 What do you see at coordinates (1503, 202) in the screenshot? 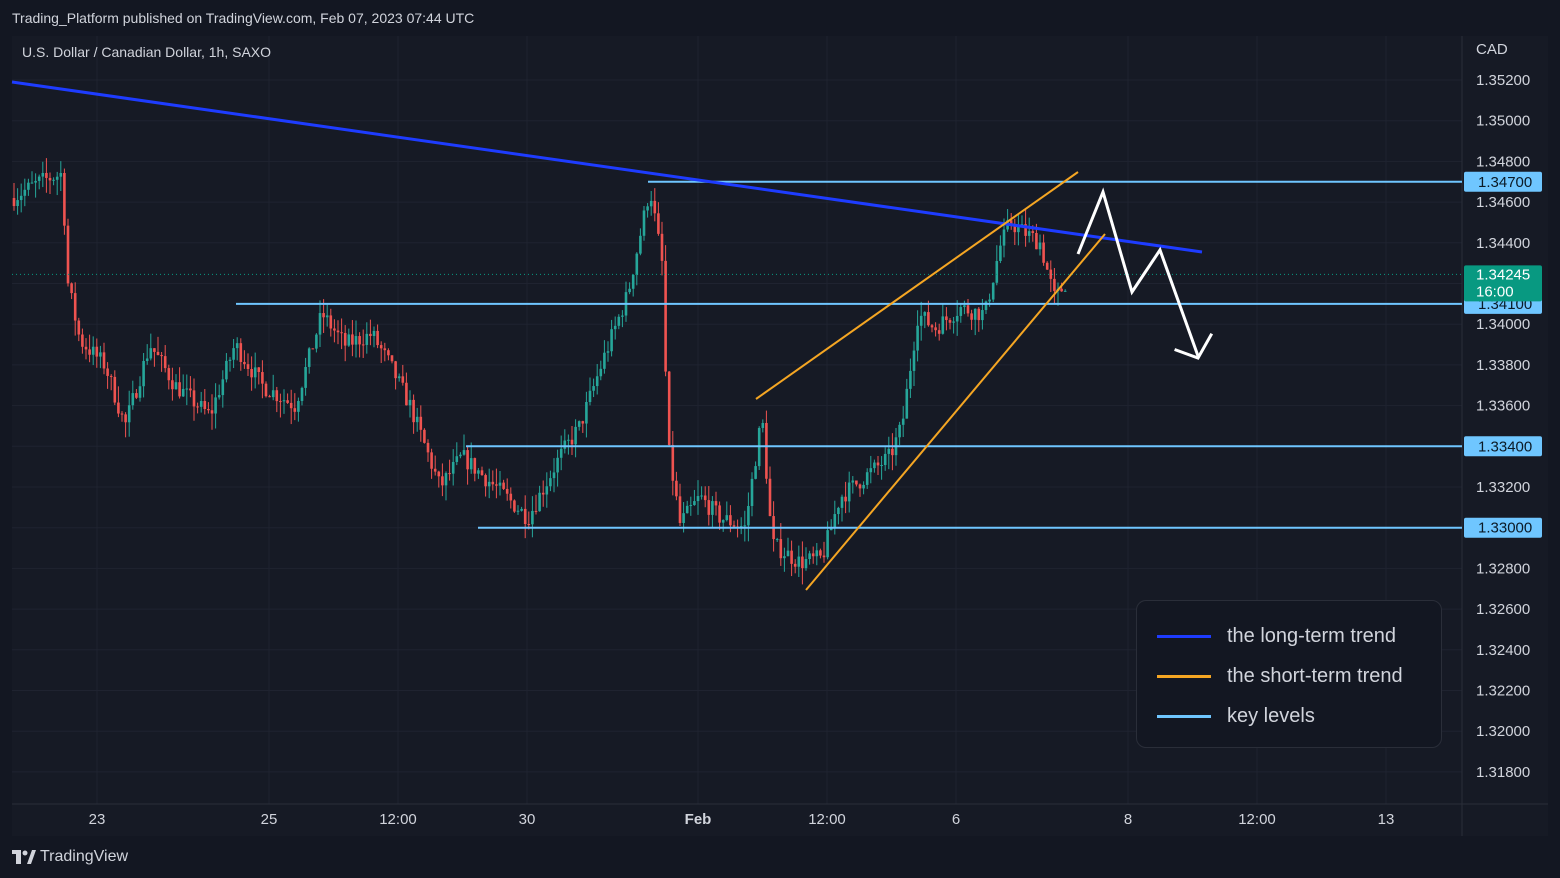
I see `price-tick-label: 1.34600` at bounding box center [1503, 202].